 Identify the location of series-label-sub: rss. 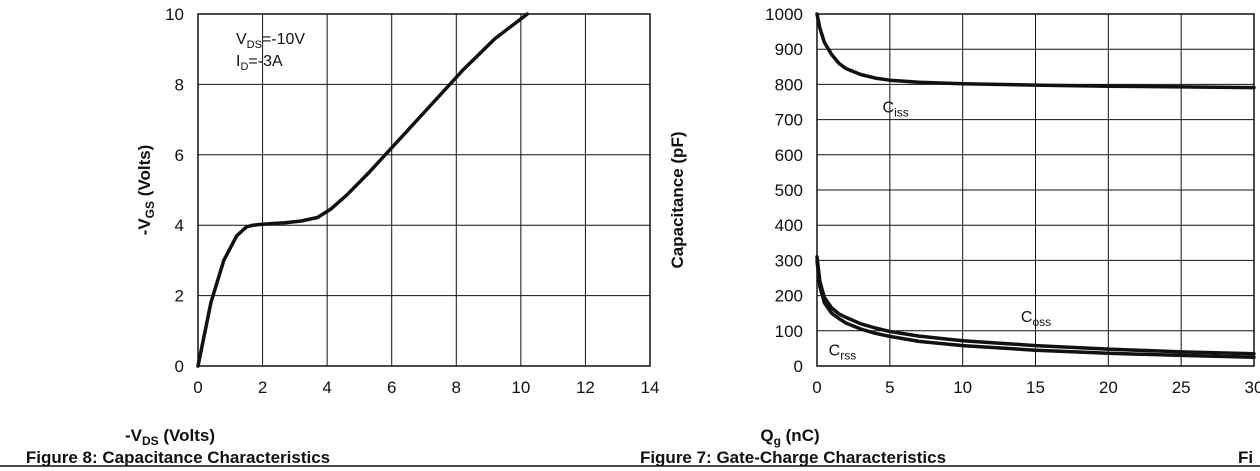
(848, 355).